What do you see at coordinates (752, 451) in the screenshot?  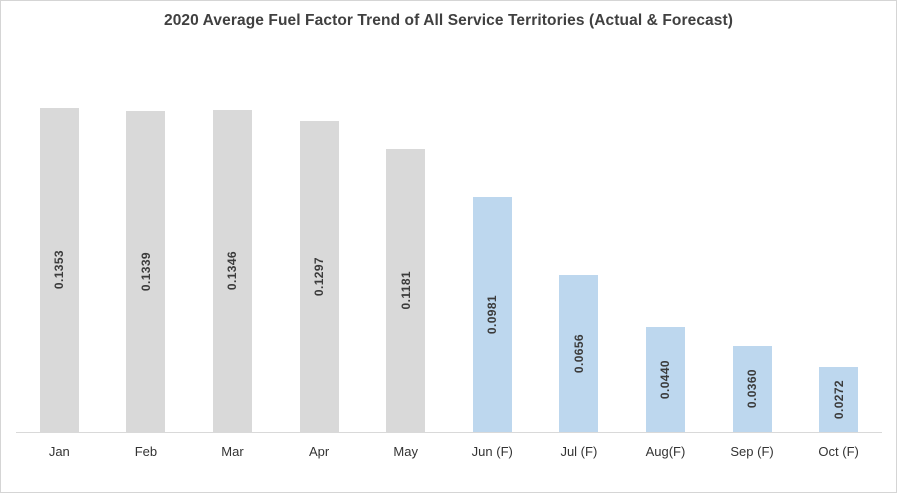 I see `x-axis-label-sep-f: Sep (F)` at bounding box center [752, 451].